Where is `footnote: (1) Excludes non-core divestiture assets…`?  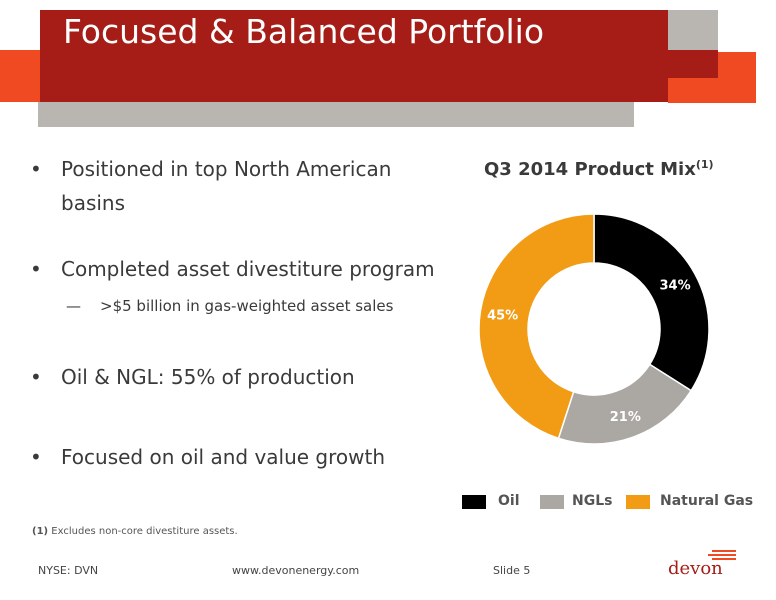
footnote: (1) Excludes non-core divestiture assets… is located at coordinates (135, 531).